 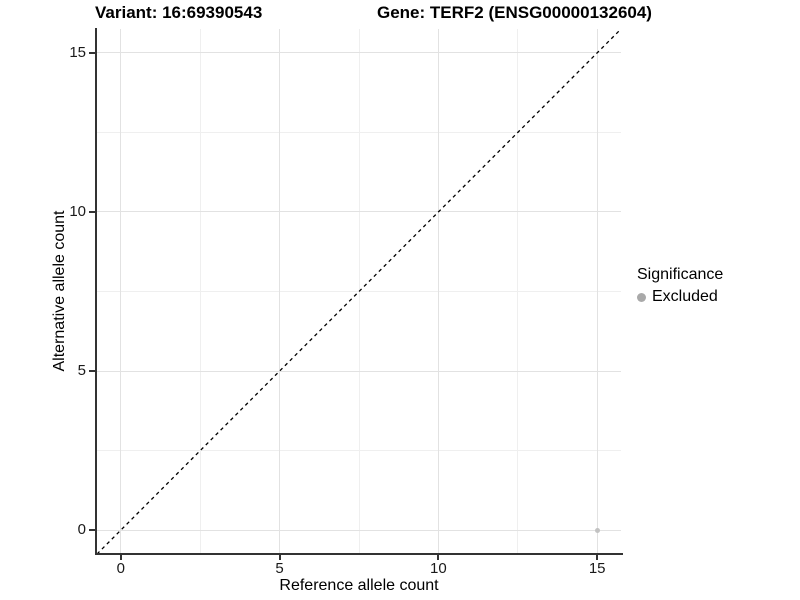 I want to click on legend: Significance Excluded, so click(x=680, y=286).